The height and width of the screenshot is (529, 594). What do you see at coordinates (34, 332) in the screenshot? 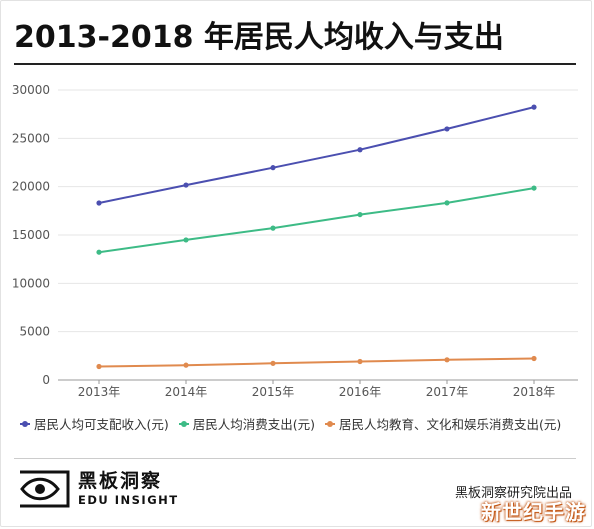
I see `y-tick-label: 5000` at bounding box center [34, 332].